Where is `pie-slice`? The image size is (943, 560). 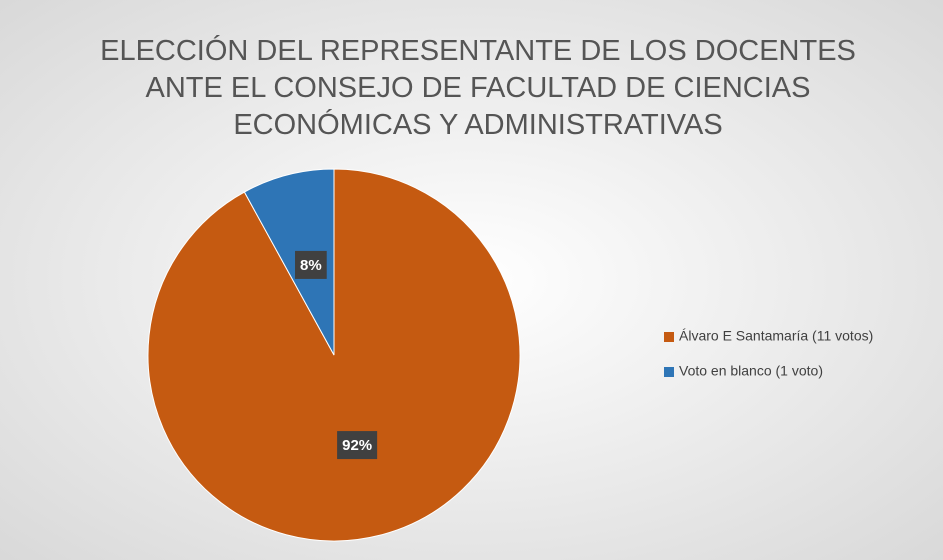 pie-slice is located at coordinates (289, 262).